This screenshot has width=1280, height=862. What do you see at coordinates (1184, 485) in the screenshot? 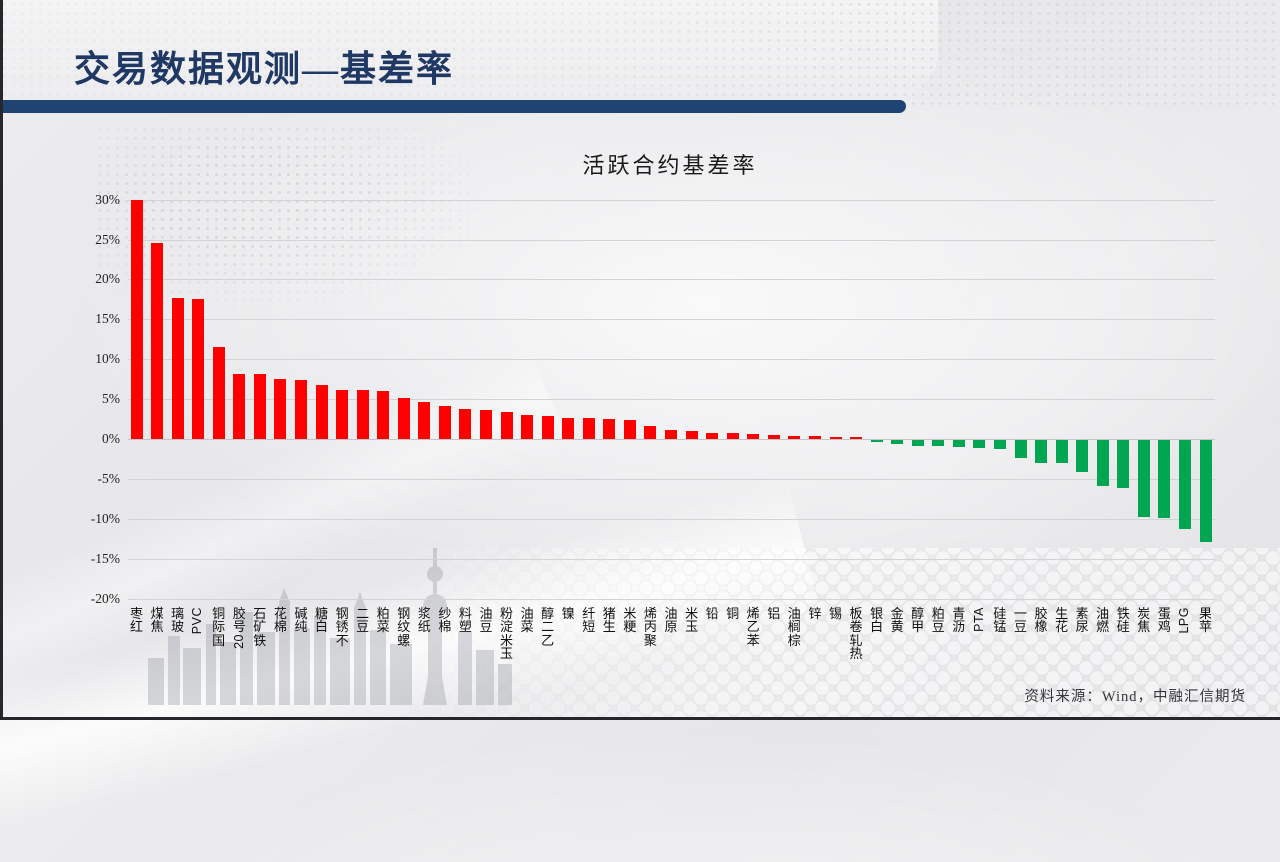
I see `bar-LPG` at bounding box center [1184, 485].